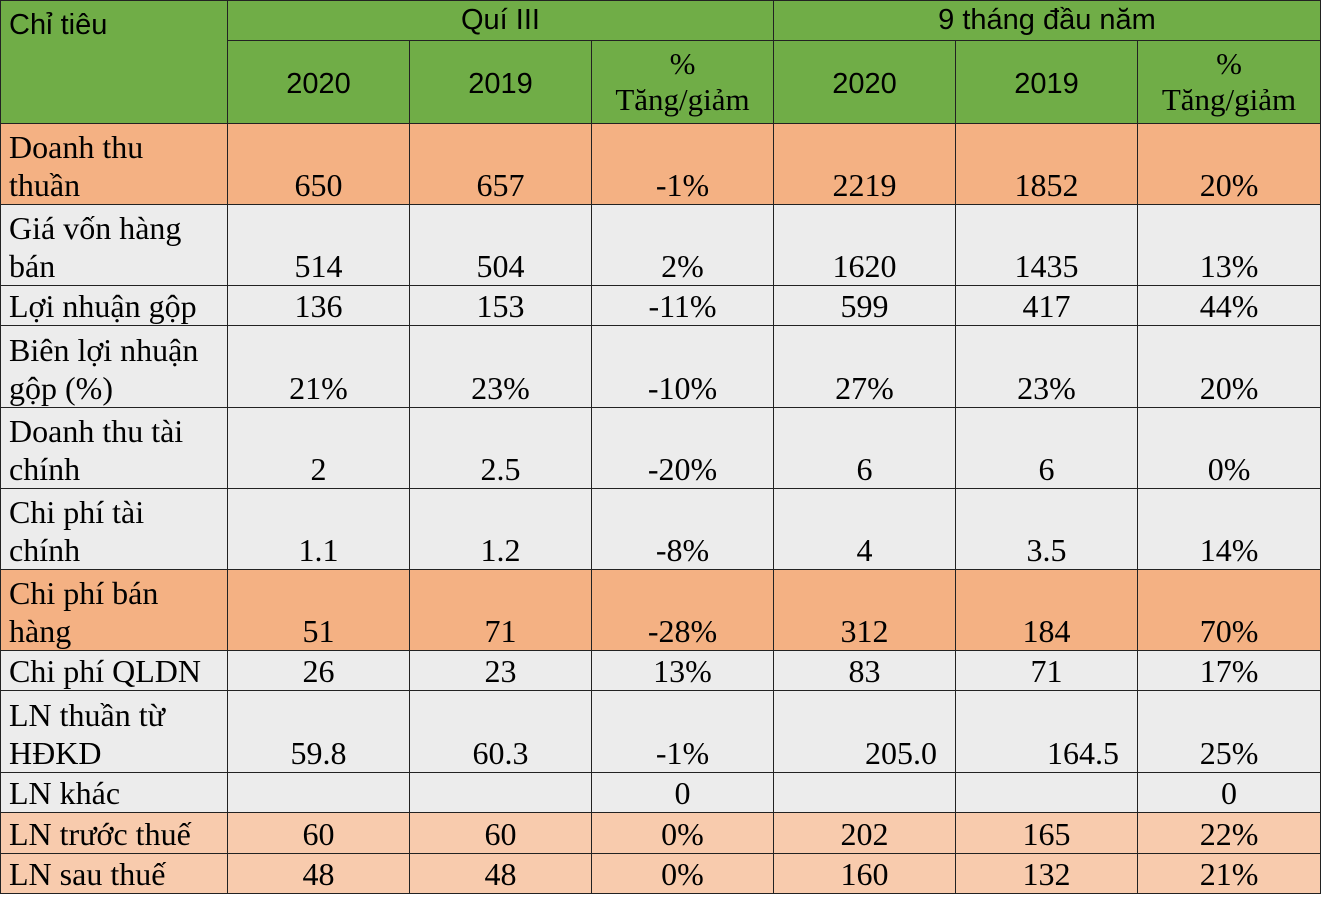 The image size is (1322, 900). Describe the element at coordinates (95, 228) in the screenshot. I see `row-label-line1: Giá vốn hàng` at that location.